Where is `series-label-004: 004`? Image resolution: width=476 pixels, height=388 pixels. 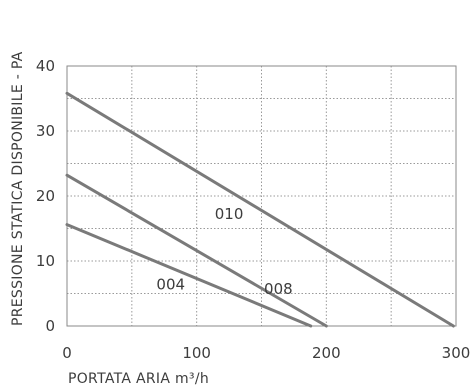
series-label-004: 004 is located at coordinates (170, 285).